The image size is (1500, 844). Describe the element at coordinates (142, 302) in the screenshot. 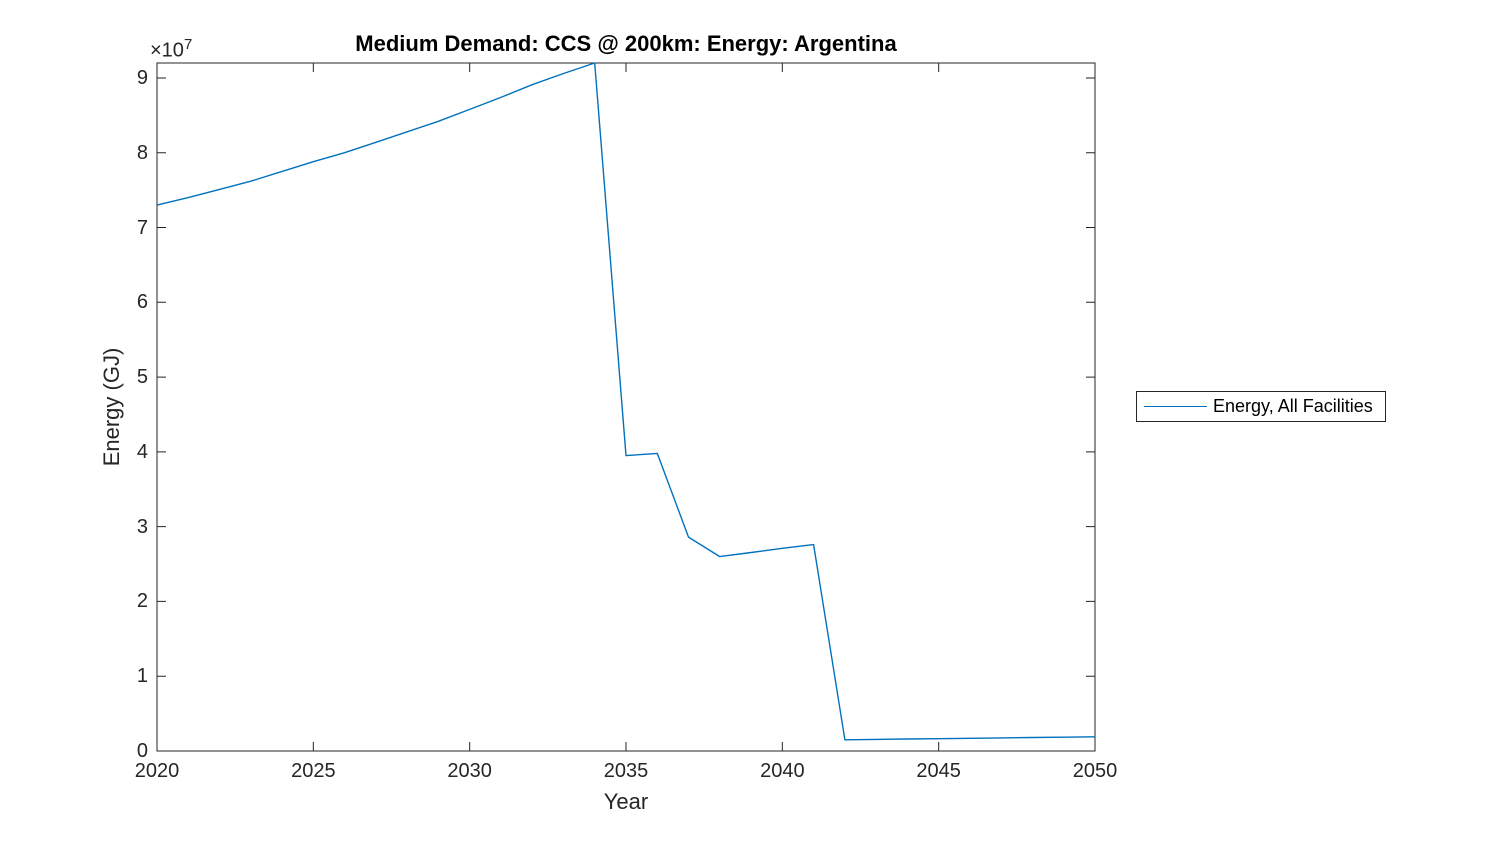

I see `y-tick-label: 6` at that location.